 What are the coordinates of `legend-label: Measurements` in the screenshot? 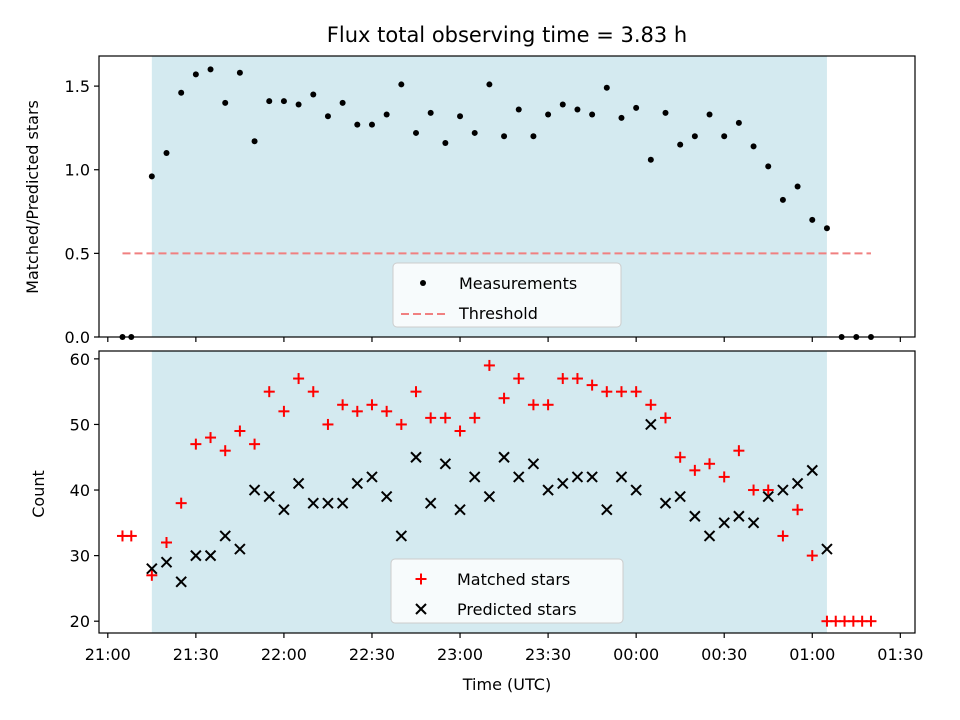 It's located at (518, 283).